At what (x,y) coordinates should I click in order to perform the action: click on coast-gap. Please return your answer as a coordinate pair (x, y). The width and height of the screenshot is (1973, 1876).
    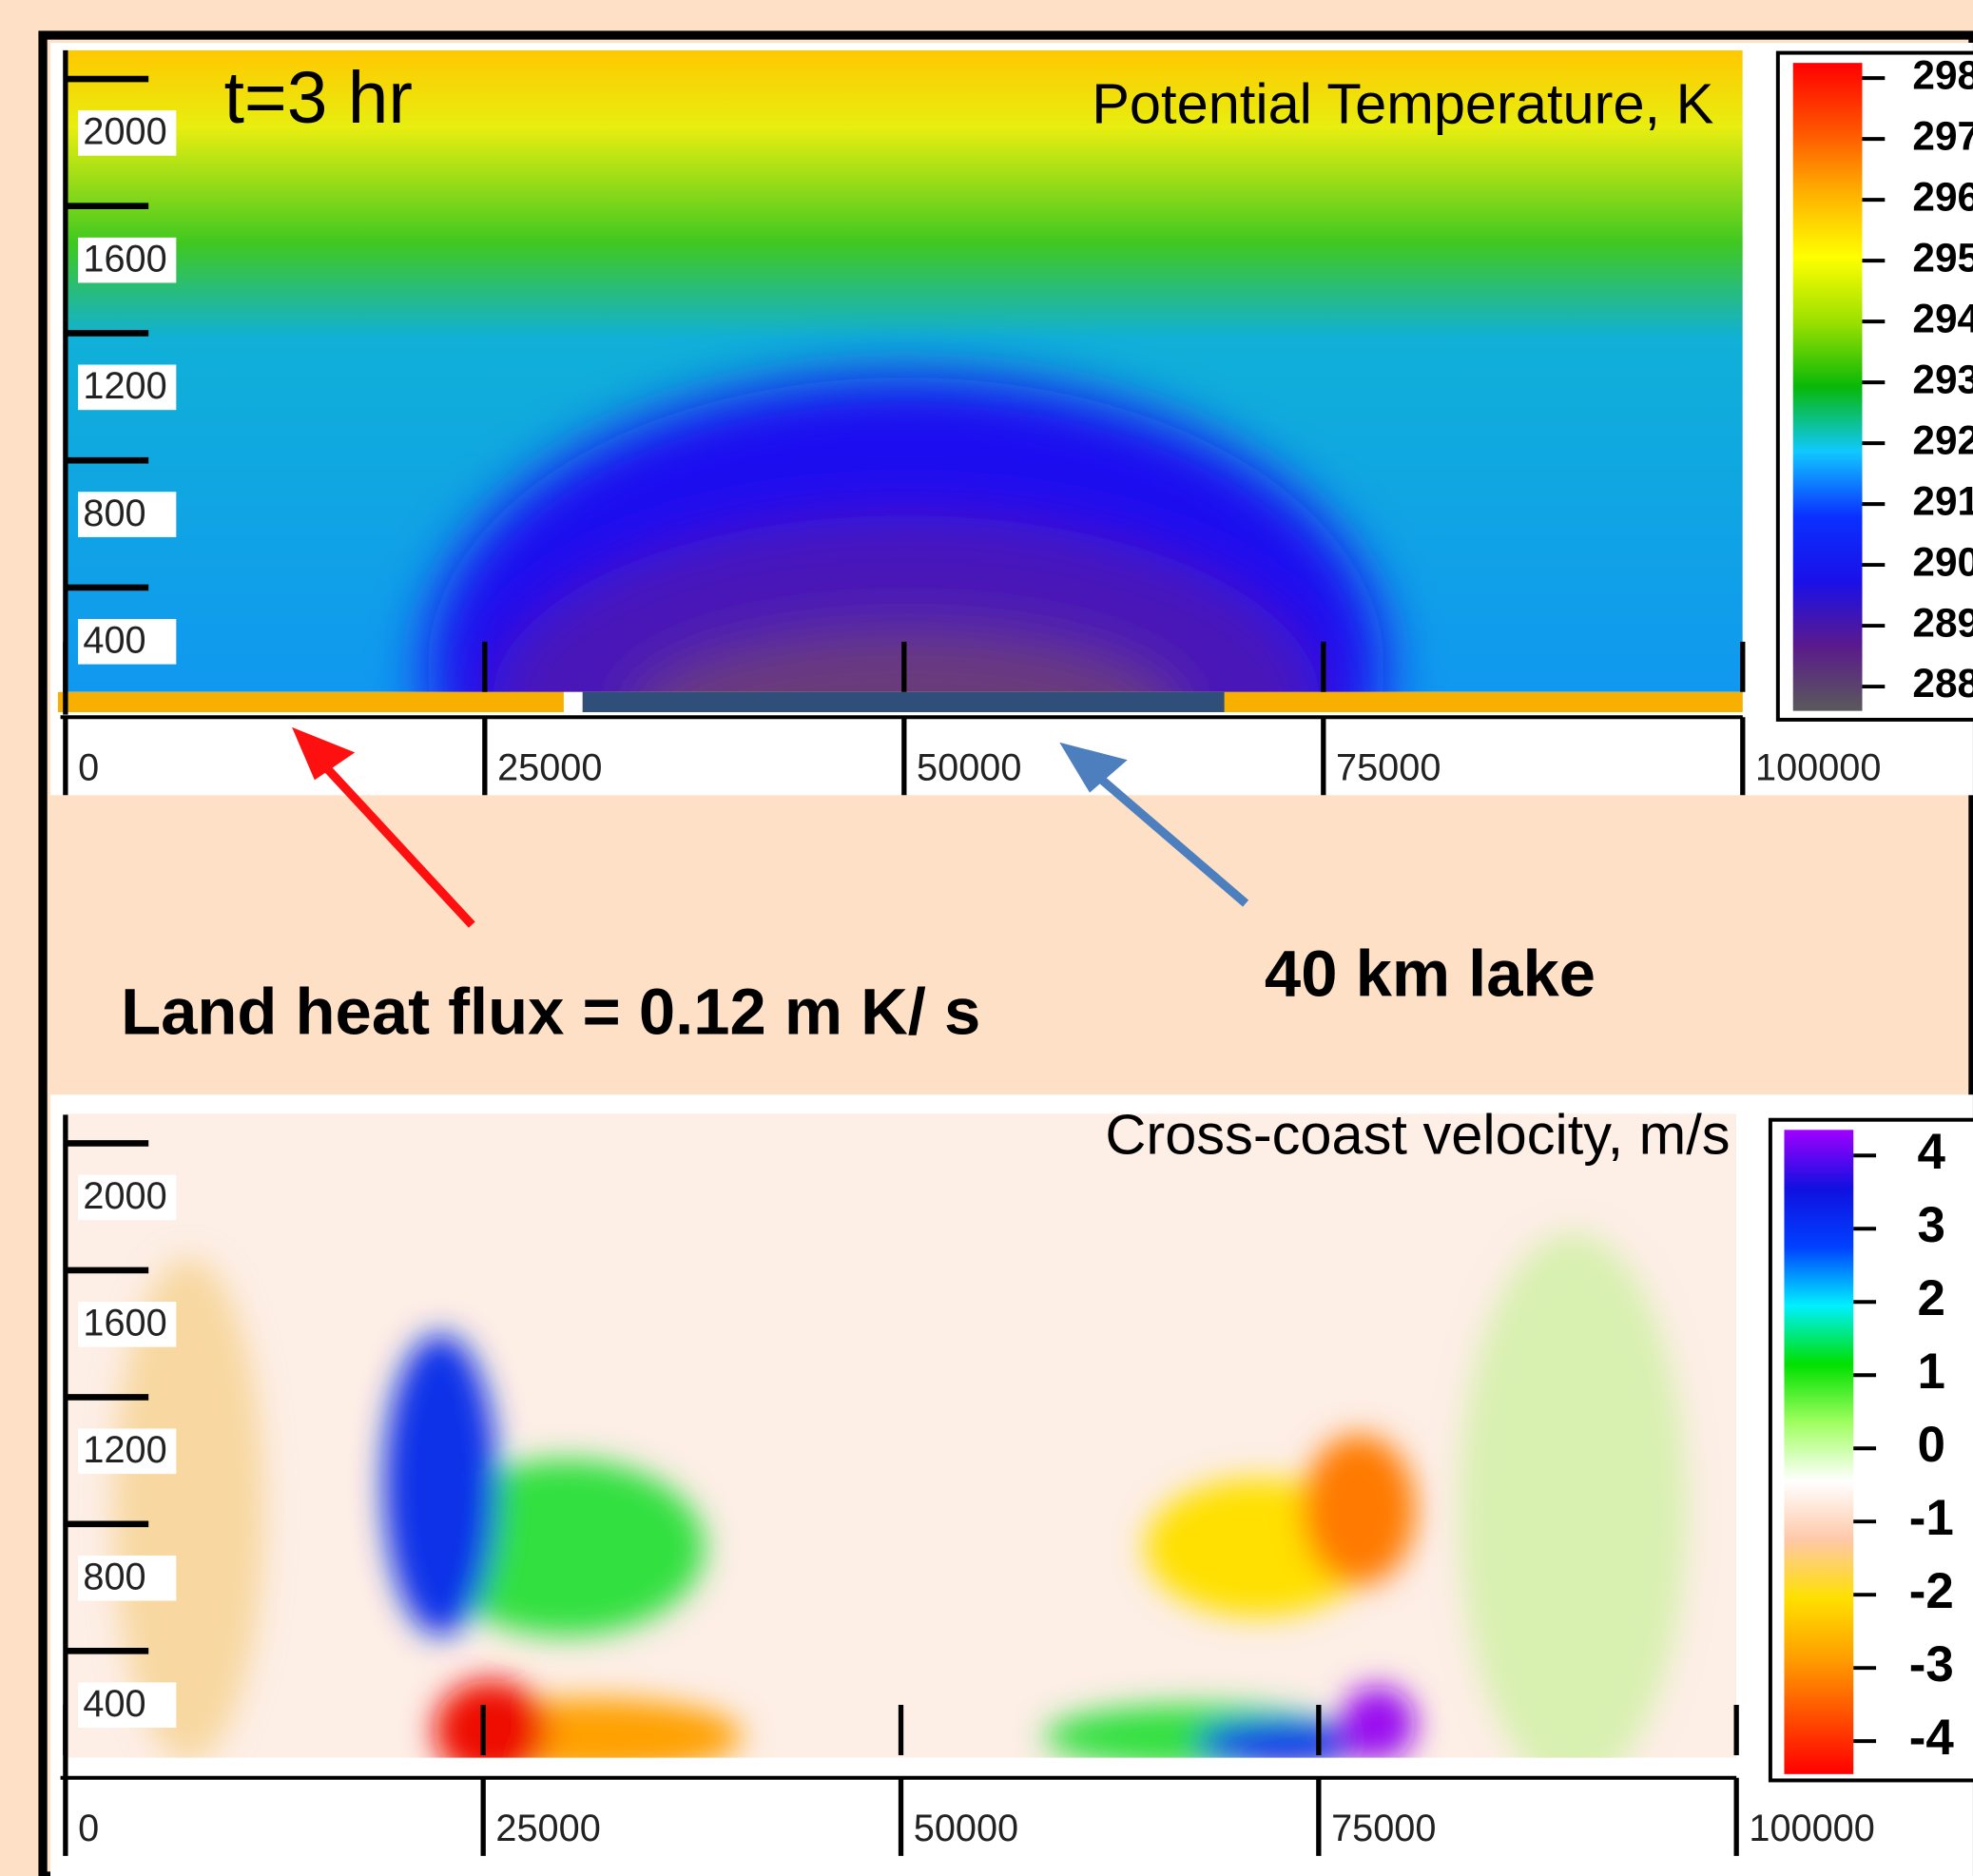
    Looking at the image, I should click on (573, 701).